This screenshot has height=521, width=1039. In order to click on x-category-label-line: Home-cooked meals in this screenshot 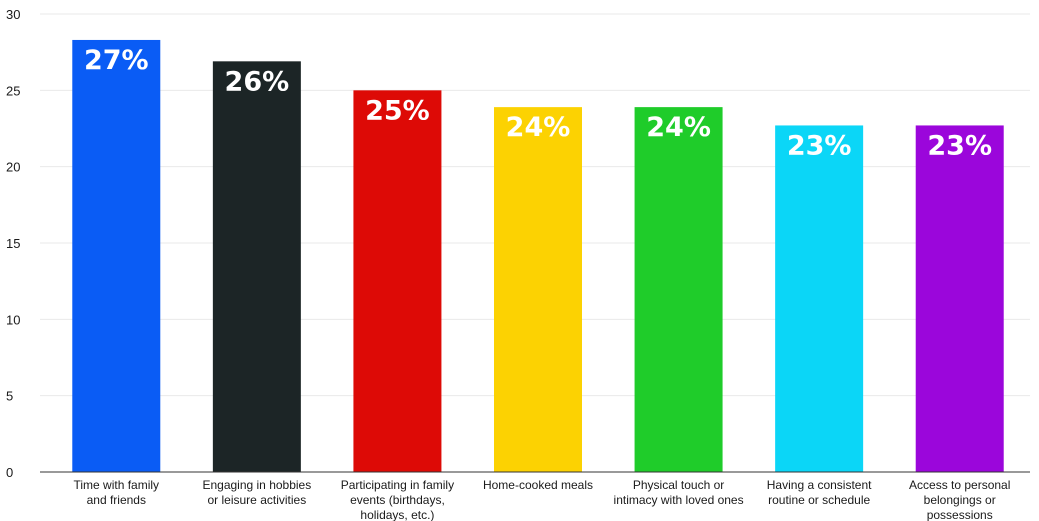, I will do `click(538, 485)`.